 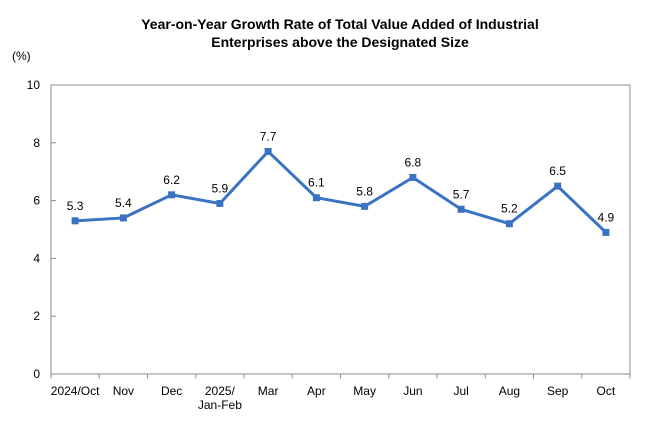 I want to click on x-tick-label: Jul, so click(x=460, y=391).